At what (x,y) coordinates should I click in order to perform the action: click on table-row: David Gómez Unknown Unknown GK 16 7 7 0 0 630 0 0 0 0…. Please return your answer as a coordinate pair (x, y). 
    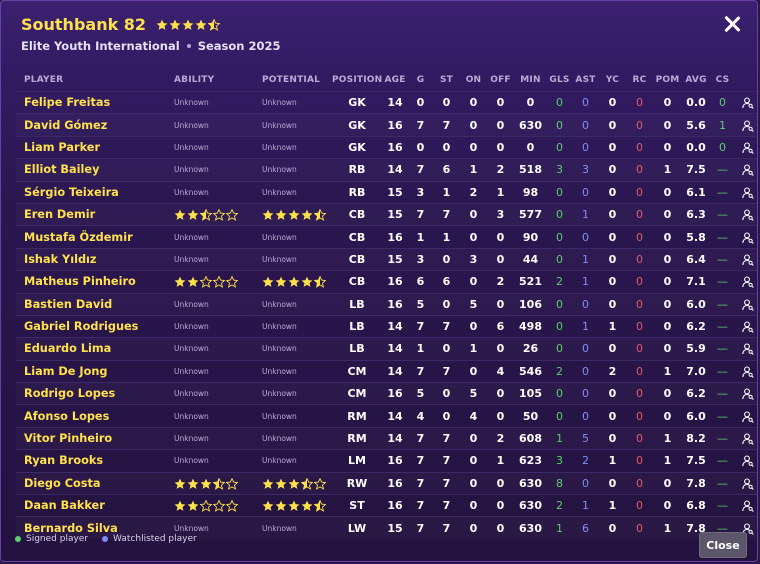
    Looking at the image, I should click on (386, 125).